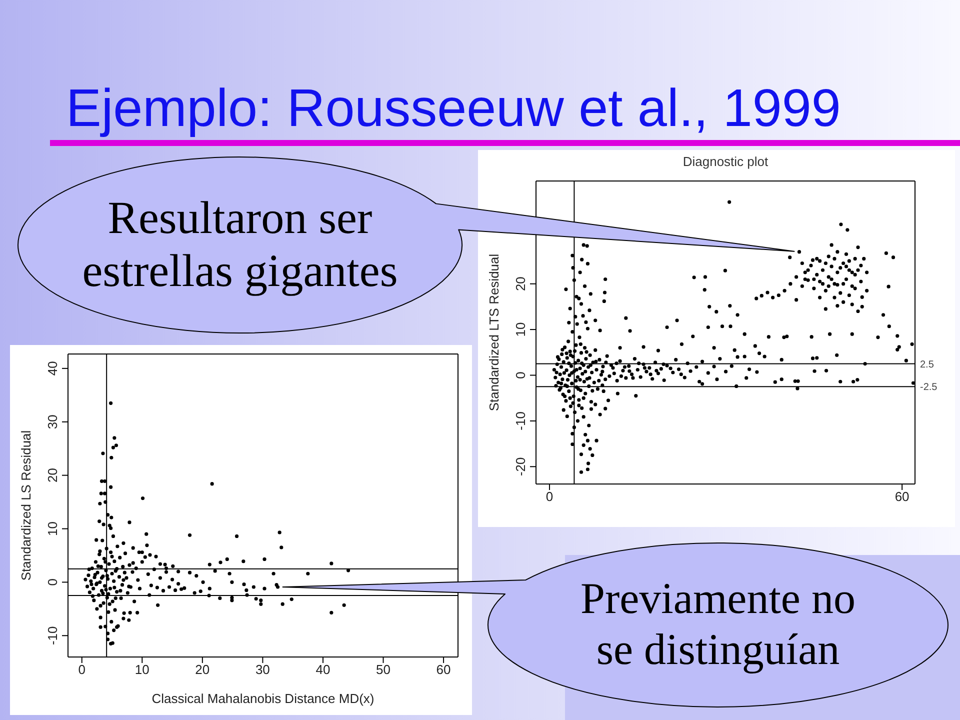 Image resolution: width=960 pixels, height=720 pixels. What do you see at coordinates (929, 388) in the screenshot?
I see `ref-line-label: -2.5` at bounding box center [929, 388].